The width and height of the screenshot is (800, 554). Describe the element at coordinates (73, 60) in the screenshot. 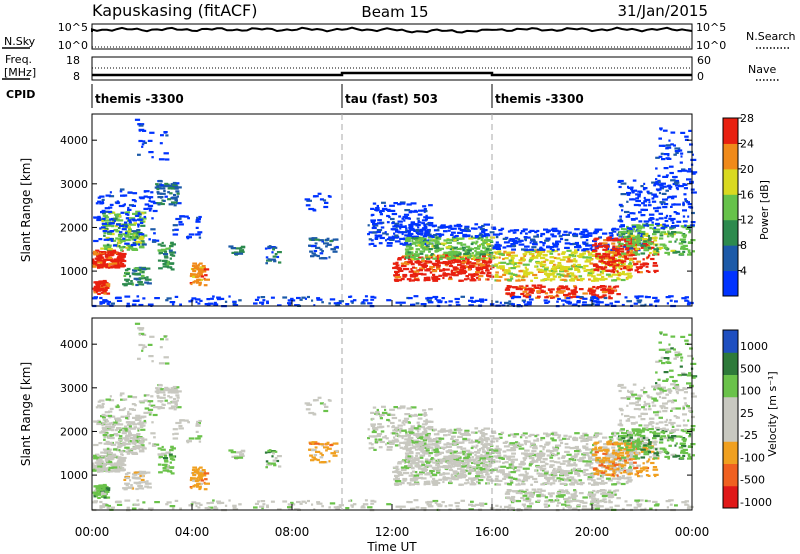

I see `freq-tick-top: 18` at that location.